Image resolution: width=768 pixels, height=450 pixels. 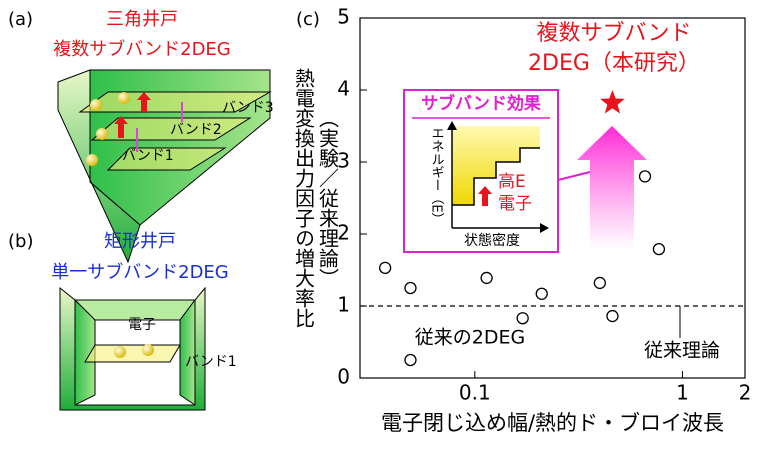 I want to click on panel-label: (b), so click(x=20, y=241).